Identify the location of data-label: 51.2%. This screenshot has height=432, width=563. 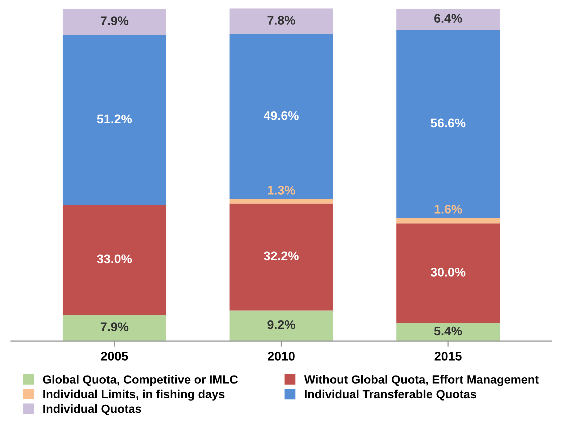
(114, 119).